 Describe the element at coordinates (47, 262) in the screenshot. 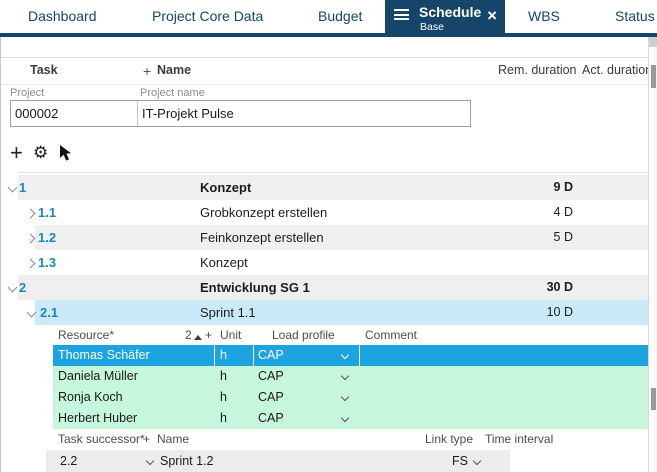

I see `task-number: 1.3` at that location.